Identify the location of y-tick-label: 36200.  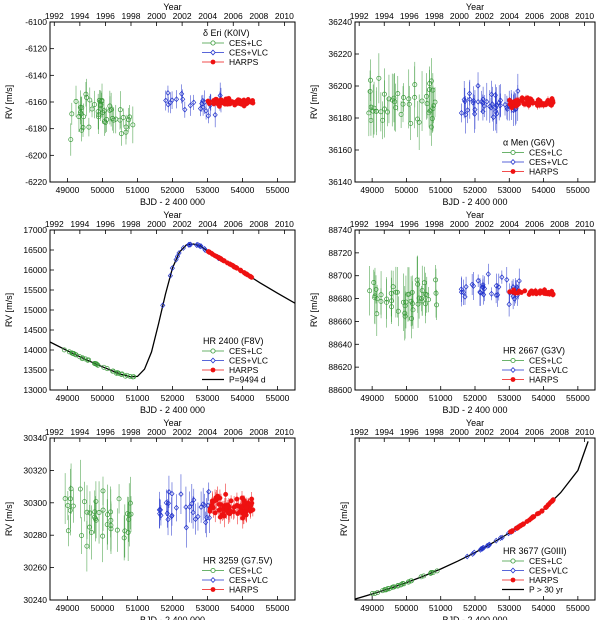
(340, 86).